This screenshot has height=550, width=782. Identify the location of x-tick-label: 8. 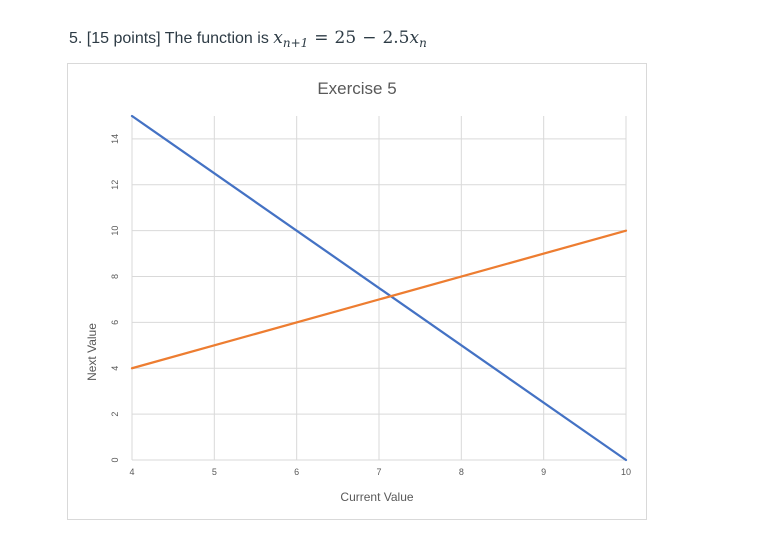
(461, 472).